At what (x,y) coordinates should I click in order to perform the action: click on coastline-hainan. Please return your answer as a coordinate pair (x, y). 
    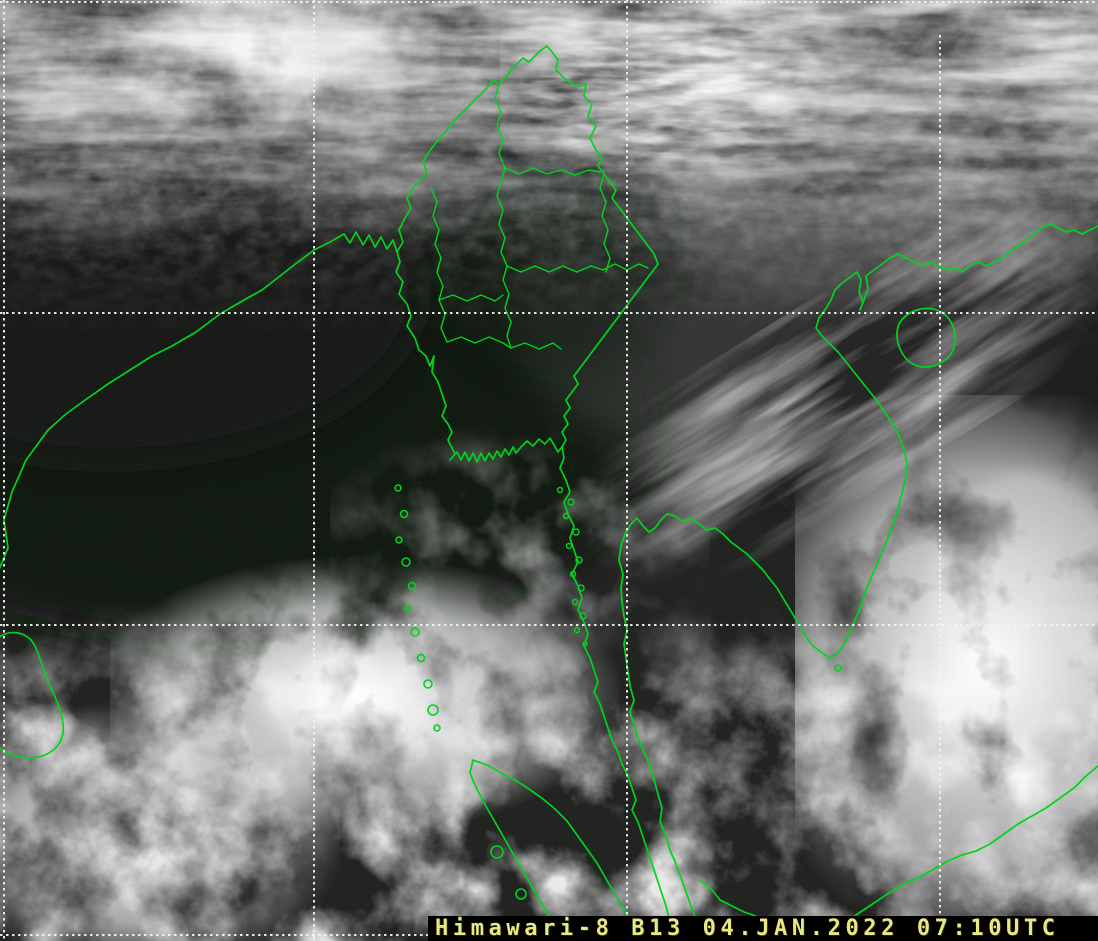
    Looking at the image, I should click on (926, 337).